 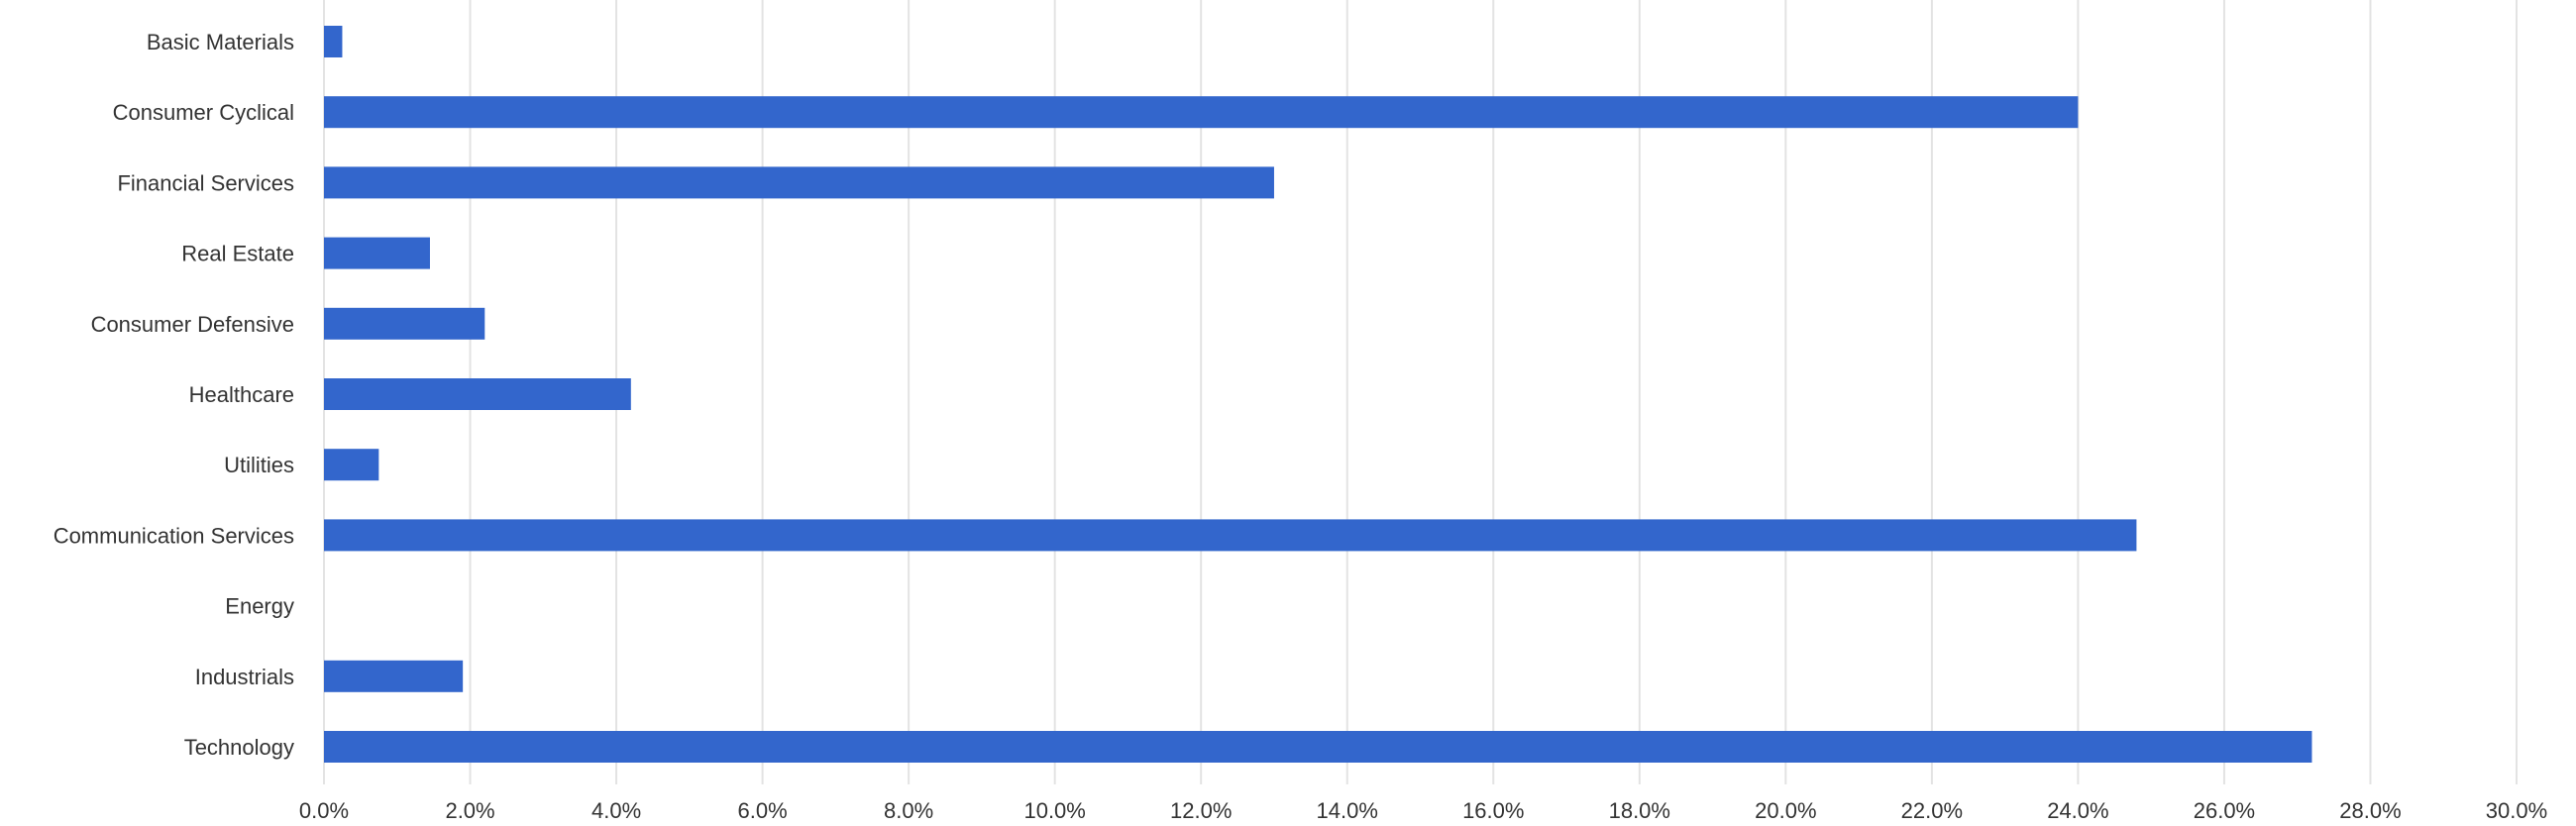 What do you see at coordinates (2370, 811) in the screenshot?
I see `x-tick-label: 28.0%` at bounding box center [2370, 811].